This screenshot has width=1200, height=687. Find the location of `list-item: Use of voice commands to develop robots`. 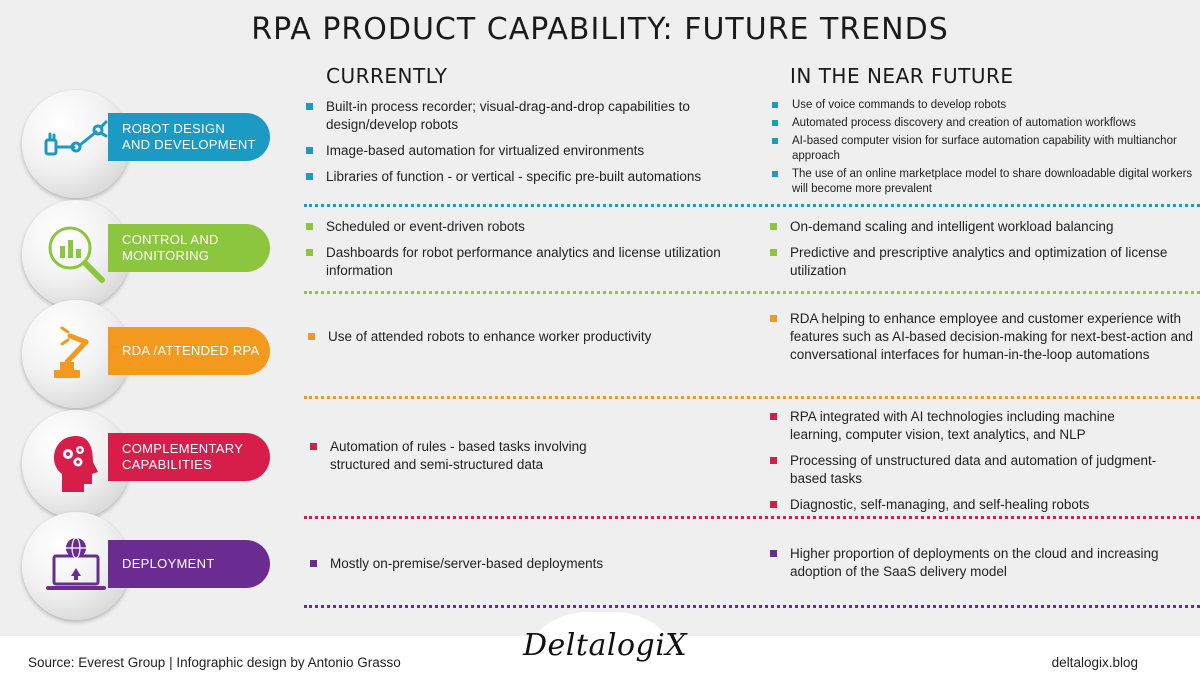

list-item: Use of voice commands to develop robots is located at coordinates (983, 105).